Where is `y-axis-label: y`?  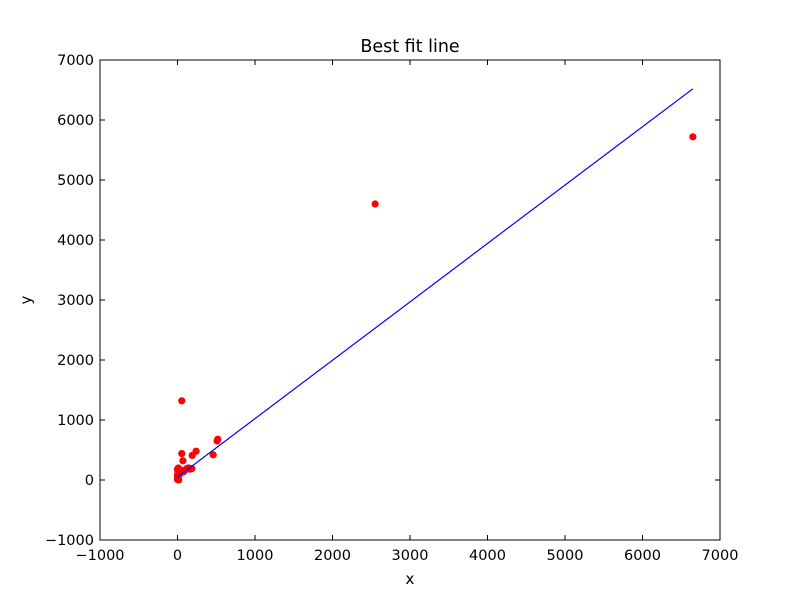 y-axis-label: y is located at coordinates (26, 299).